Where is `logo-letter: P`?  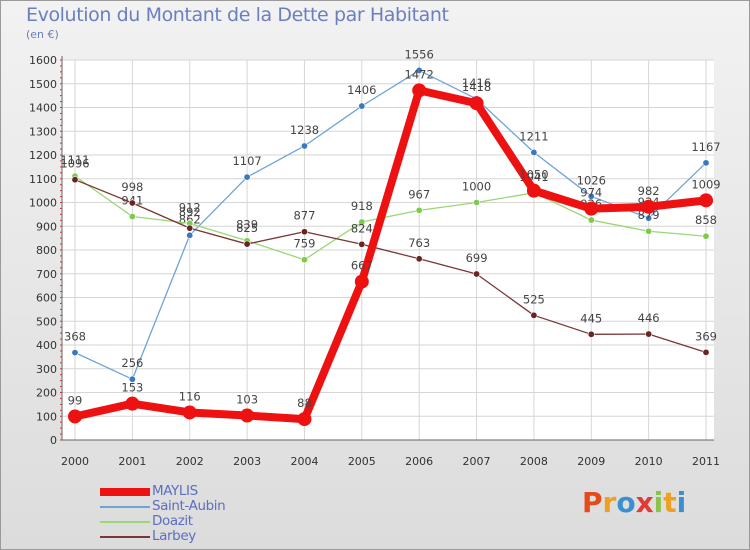 logo-letter: P is located at coordinates (592, 502).